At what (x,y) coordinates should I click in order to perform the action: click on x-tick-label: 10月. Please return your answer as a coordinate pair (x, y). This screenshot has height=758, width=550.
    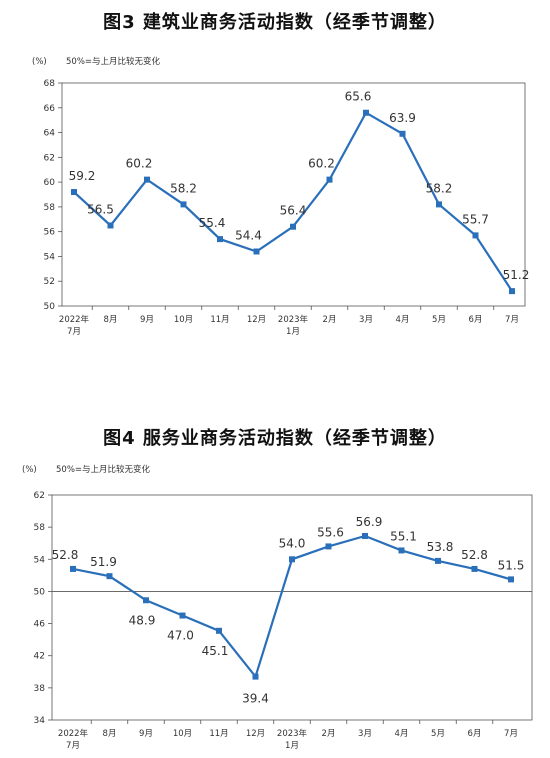
    Looking at the image, I should click on (182, 734).